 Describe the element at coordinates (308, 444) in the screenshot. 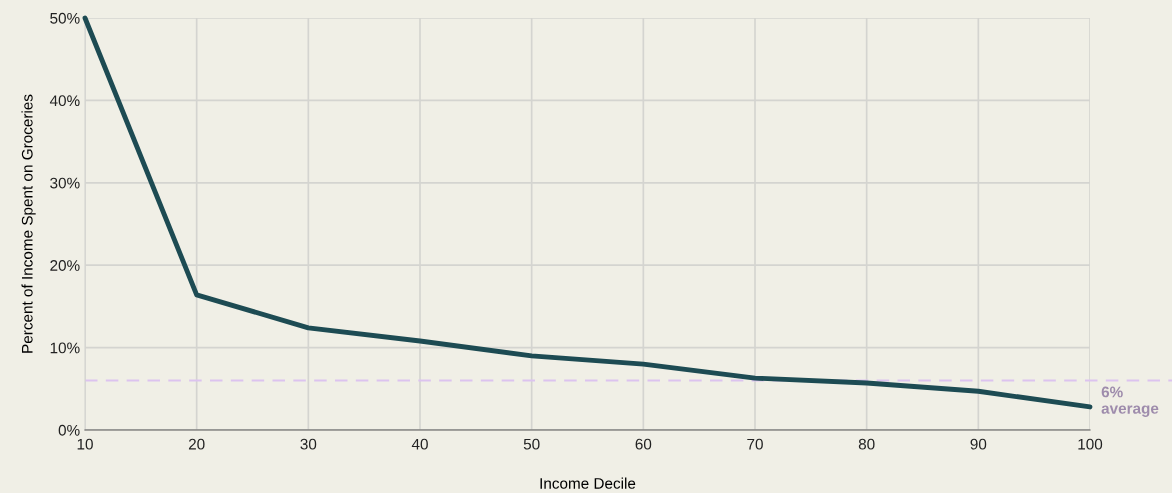

I see `x-tick-label: 30` at that location.